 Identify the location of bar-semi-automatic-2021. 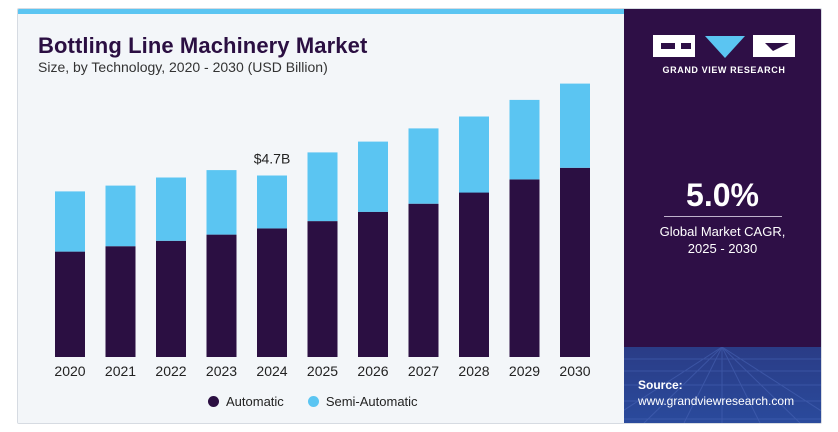
(120, 216).